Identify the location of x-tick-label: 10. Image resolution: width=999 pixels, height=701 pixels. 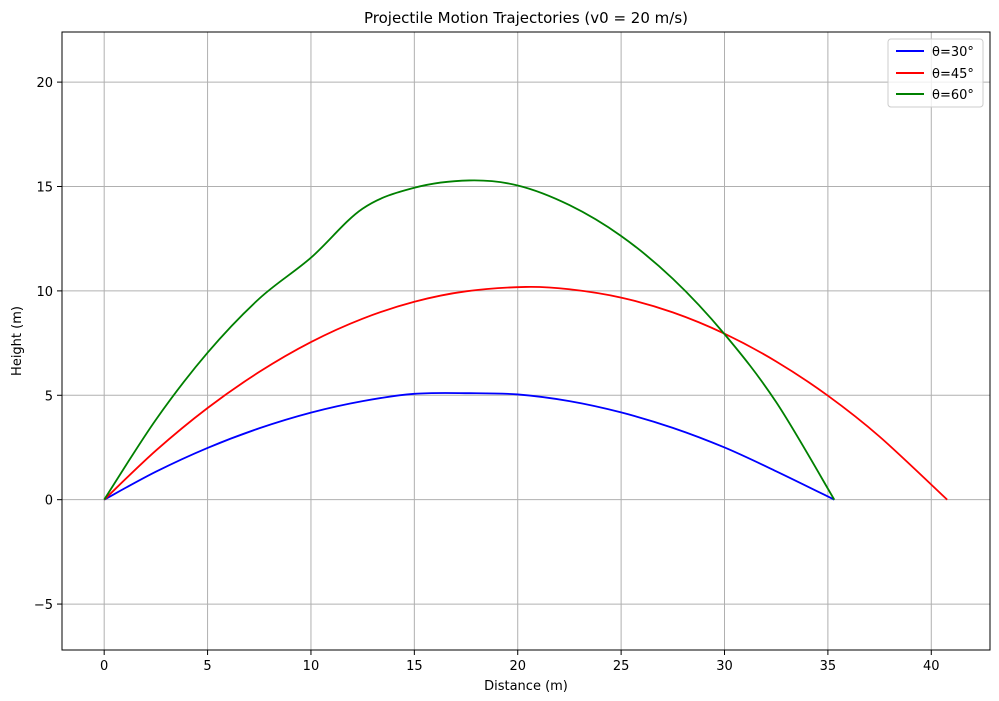
(311, 666).